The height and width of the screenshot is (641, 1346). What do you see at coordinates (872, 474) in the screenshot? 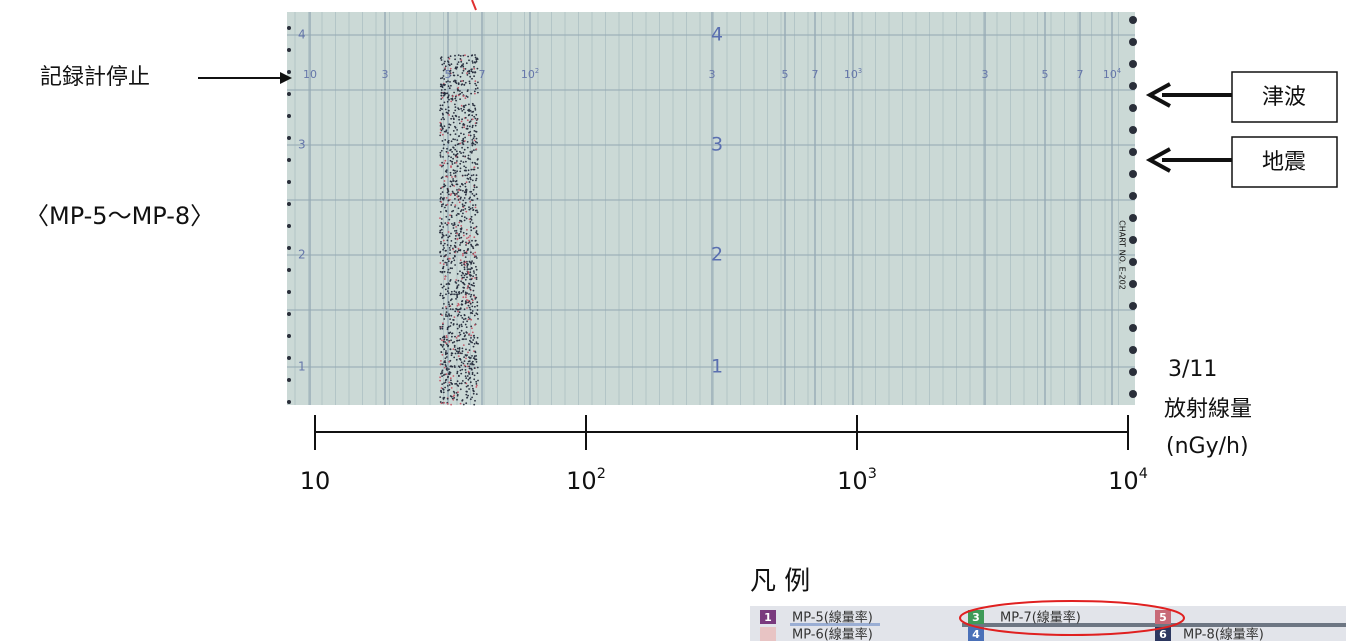
I see `scale-tick-exponent: 3` at bounding box center [872, 474].